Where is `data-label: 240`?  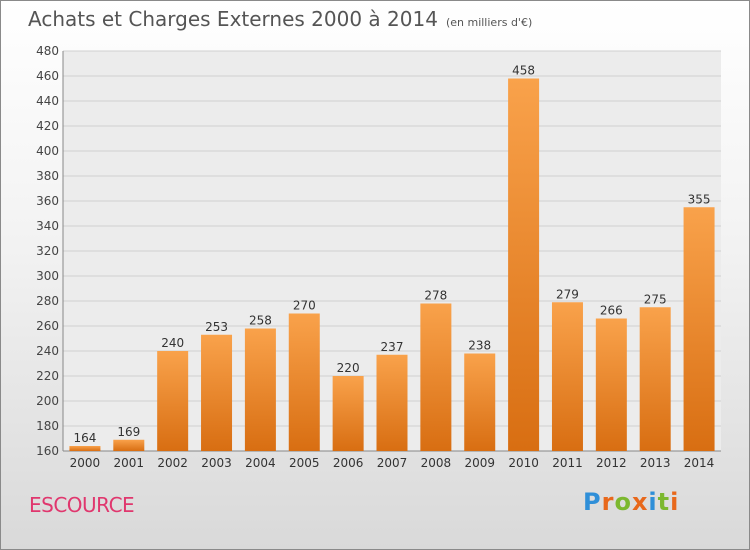 data-label: 240 is located at coordinates (172, 343).